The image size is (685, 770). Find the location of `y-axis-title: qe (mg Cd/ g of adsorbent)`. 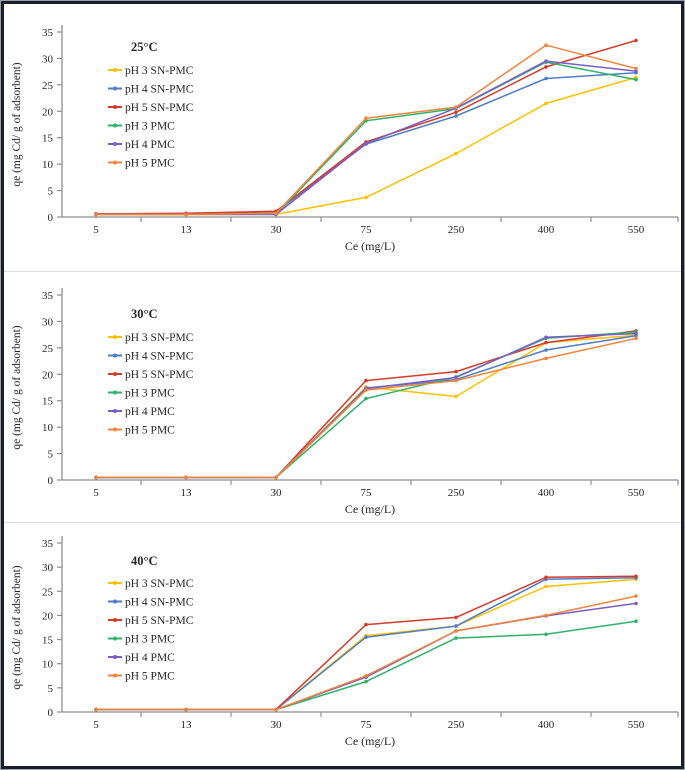

y-axis-title: qe (mg Cd/ g of adsorbent) is located at coordinates (17, 124).